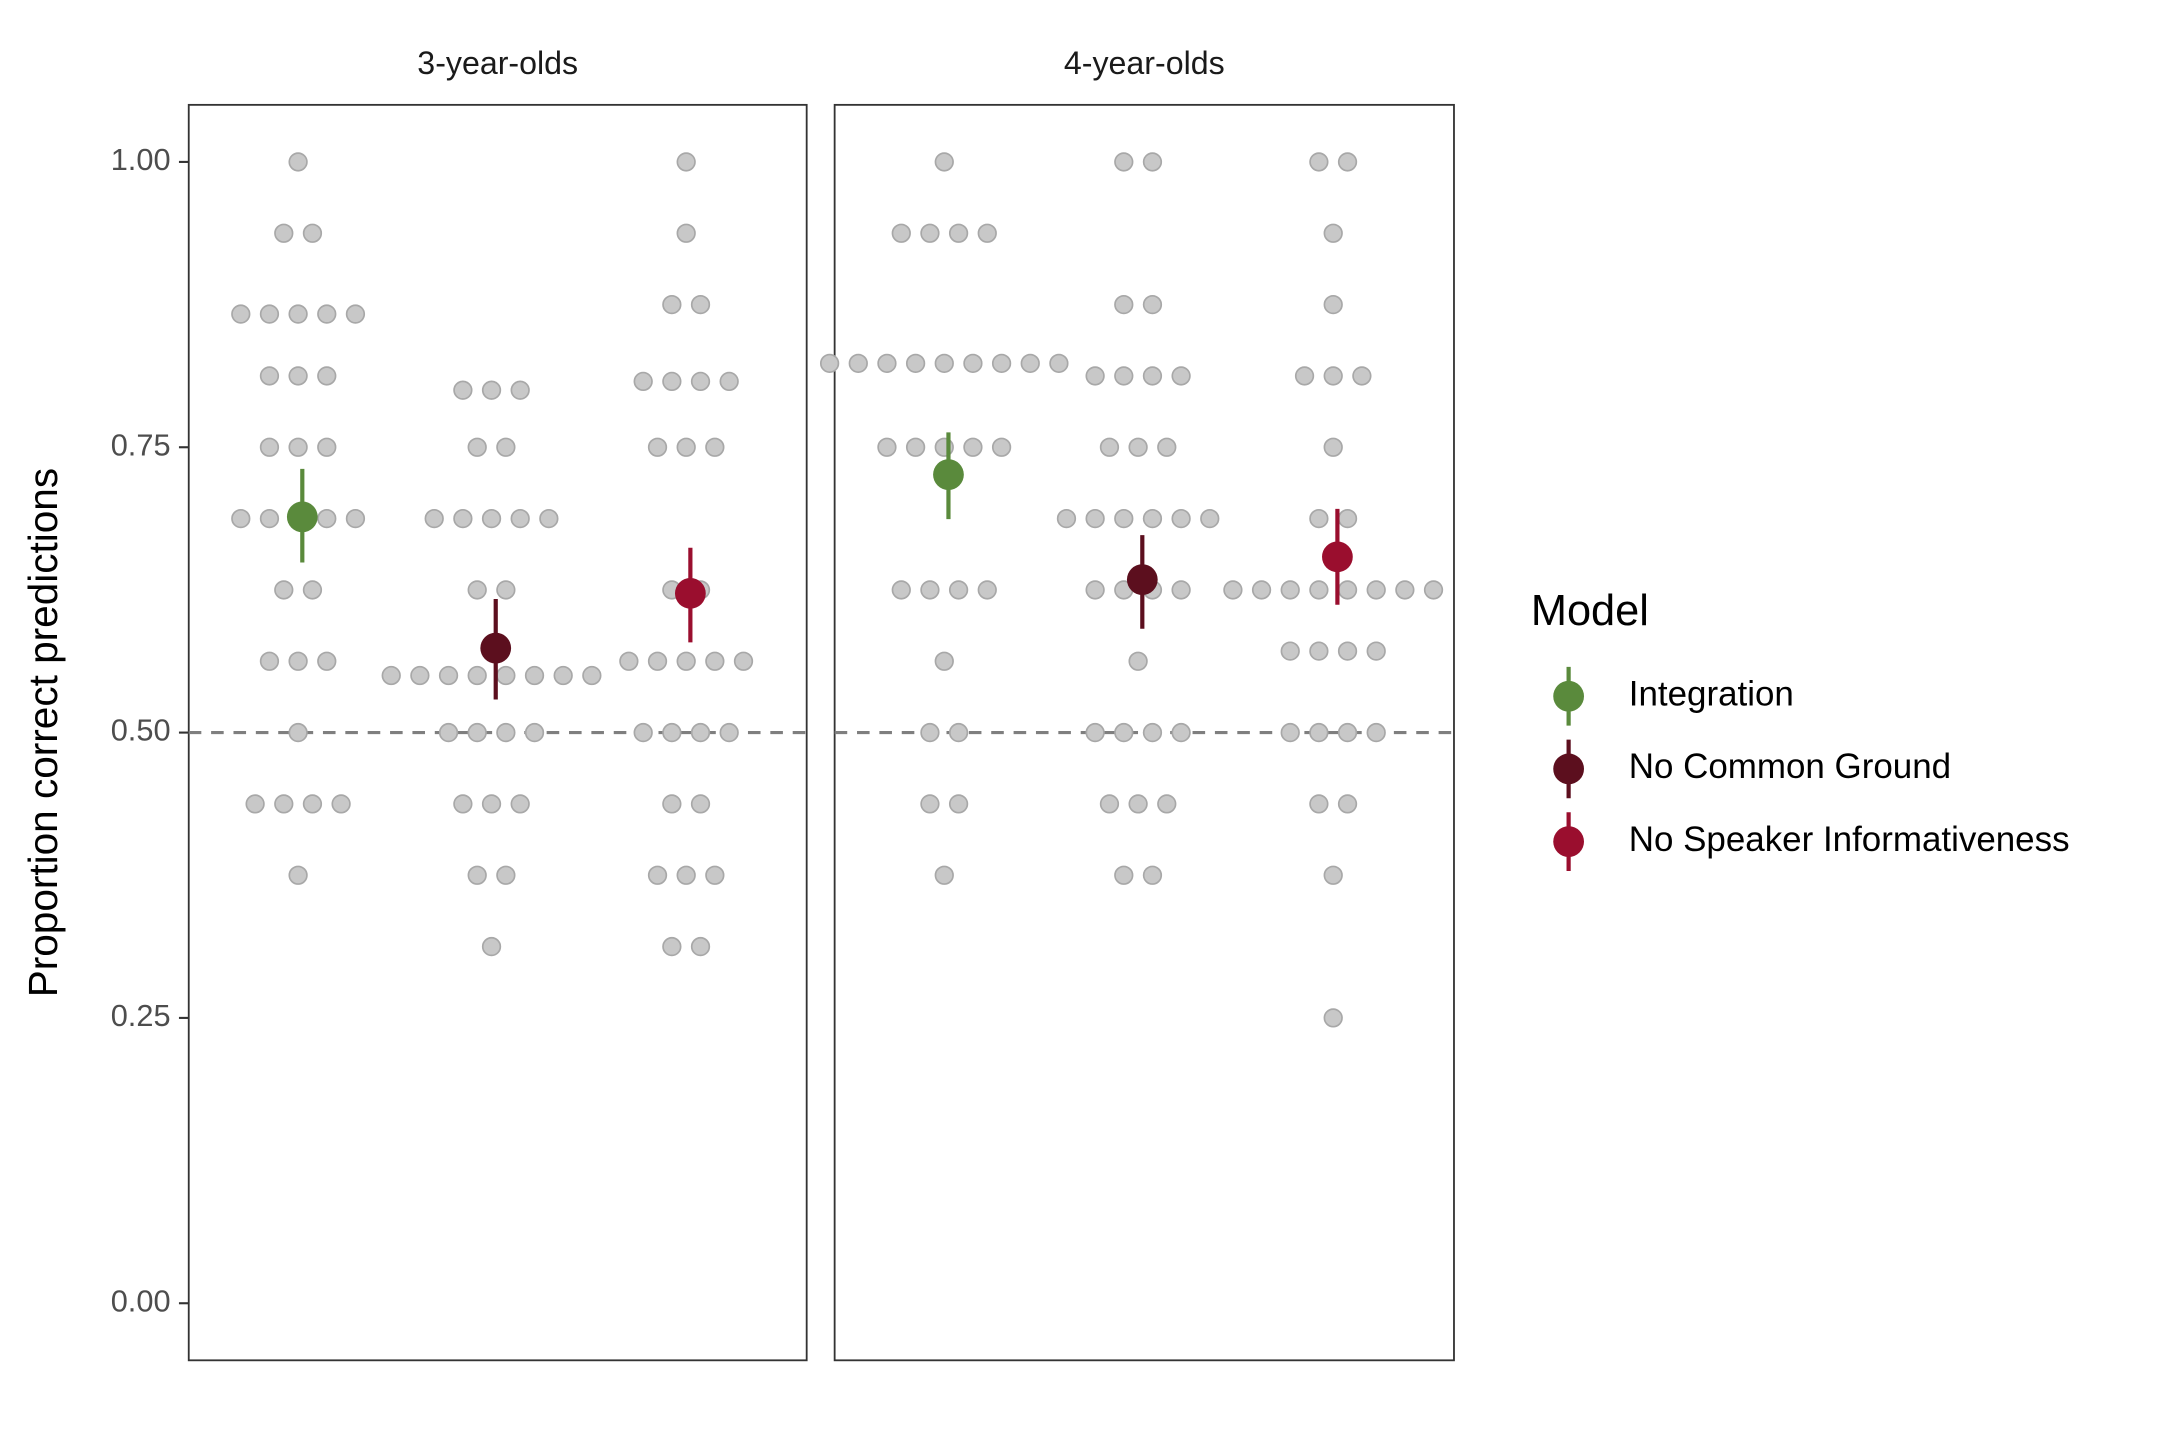 Image resolution: width=2160 pixels, height=1440 pixels. Describe the element at coordinates (141, 730) in the screenshot. I see `y-tick-label: 0.50` at that location.